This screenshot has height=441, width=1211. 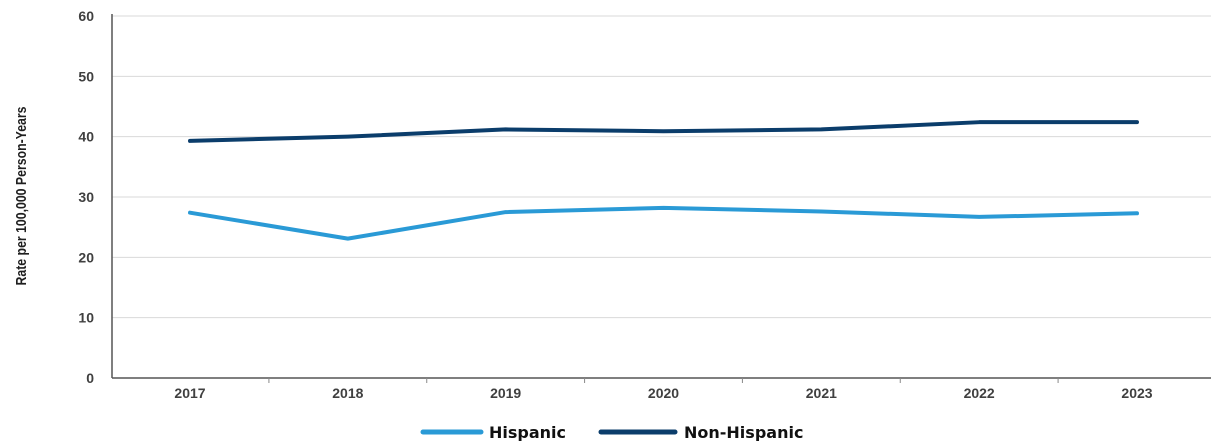 What do you see at coordinates (1136, 393) in the screenshot?
I see `x-tick-label: 2023` at bounding box center [1136, 393].